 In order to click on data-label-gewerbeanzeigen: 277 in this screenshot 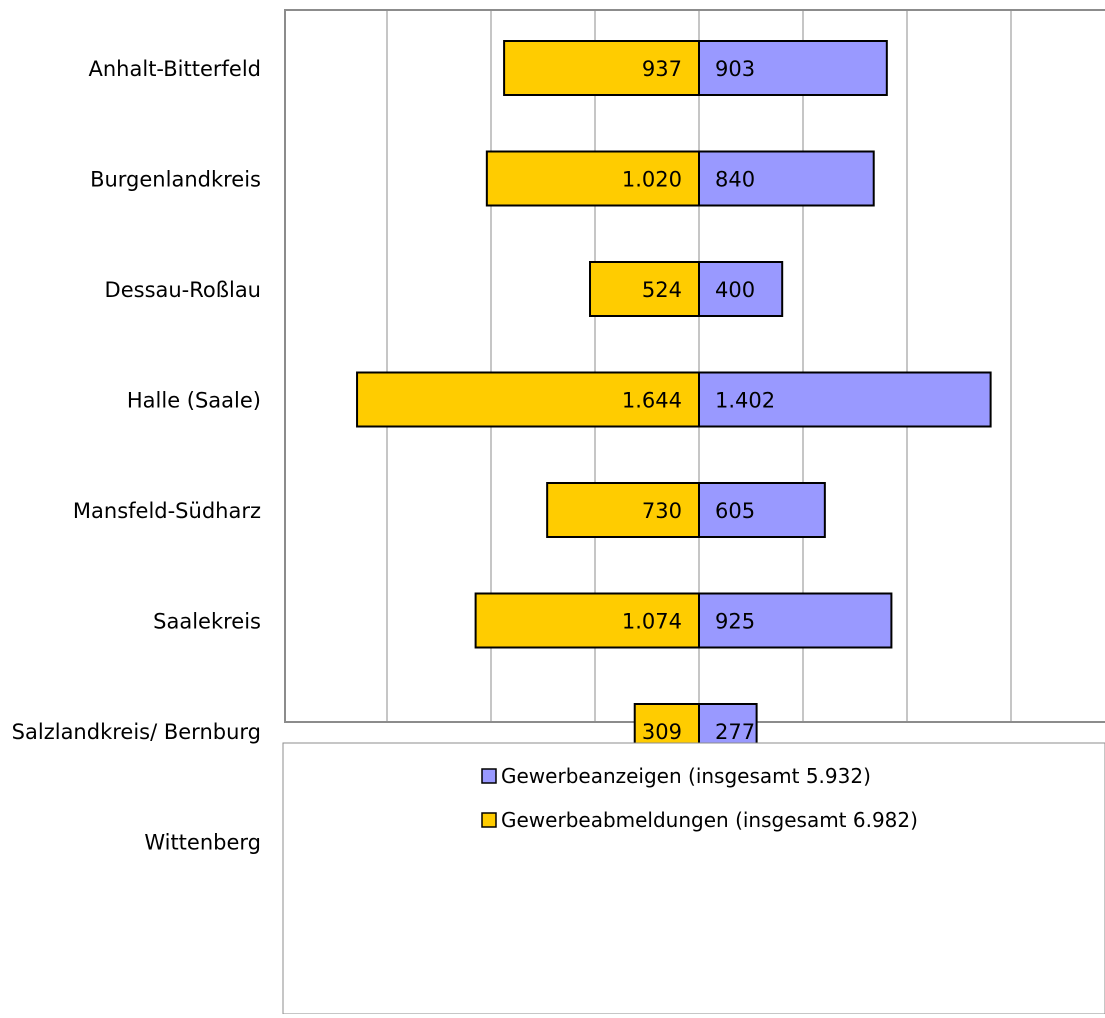, I will do `click(735, 732)`.